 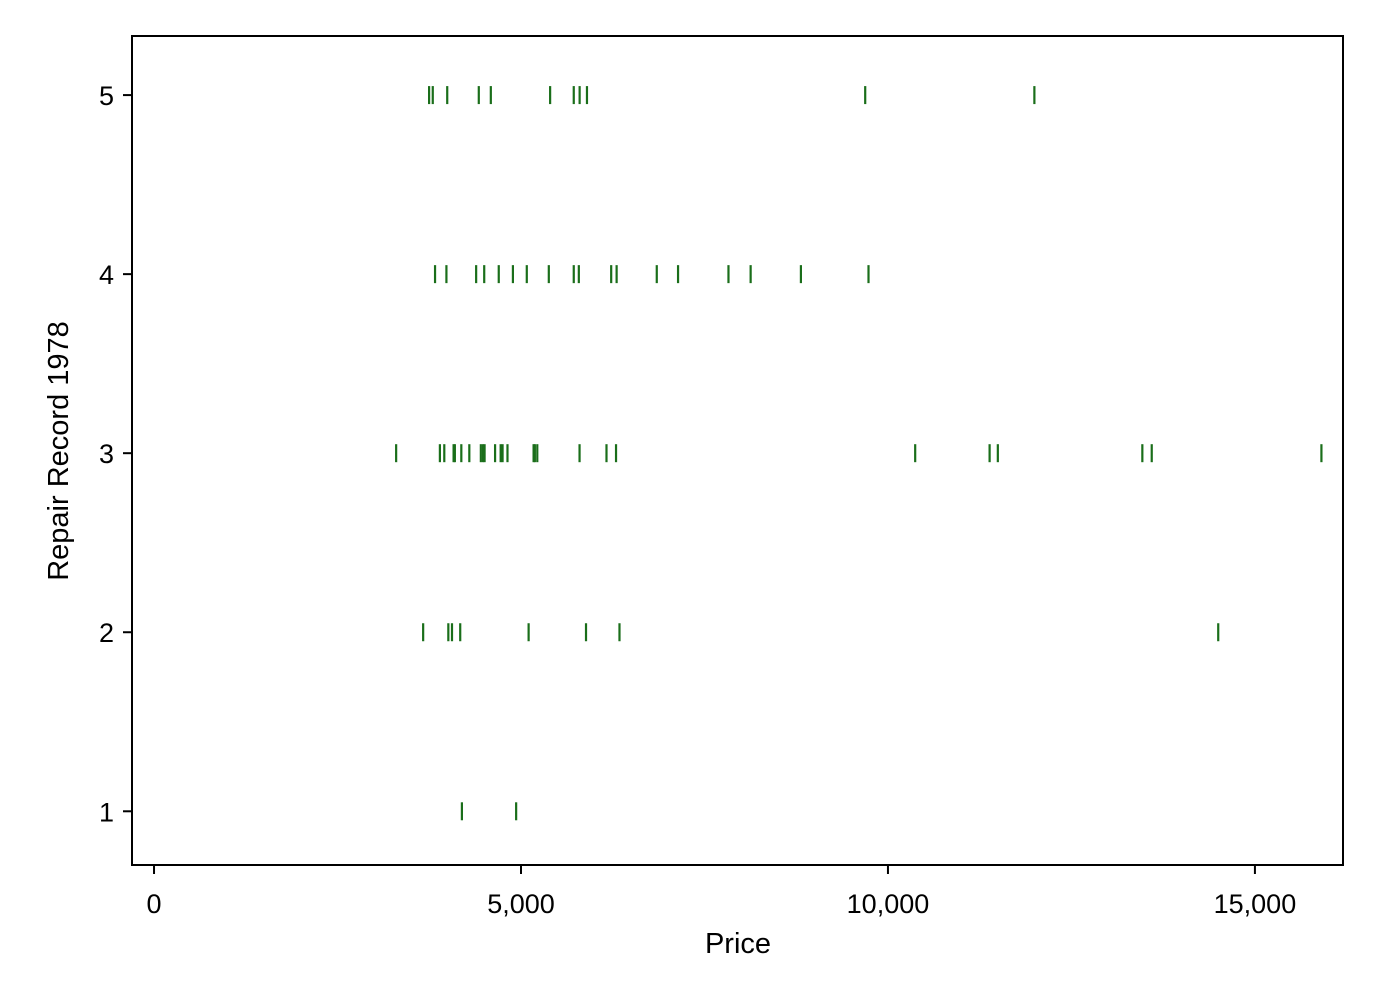 What do you see at coordinates (888, 904) in the screenshot?
I see `x-tick-label: 10,000` at bounding box center [888, 904].